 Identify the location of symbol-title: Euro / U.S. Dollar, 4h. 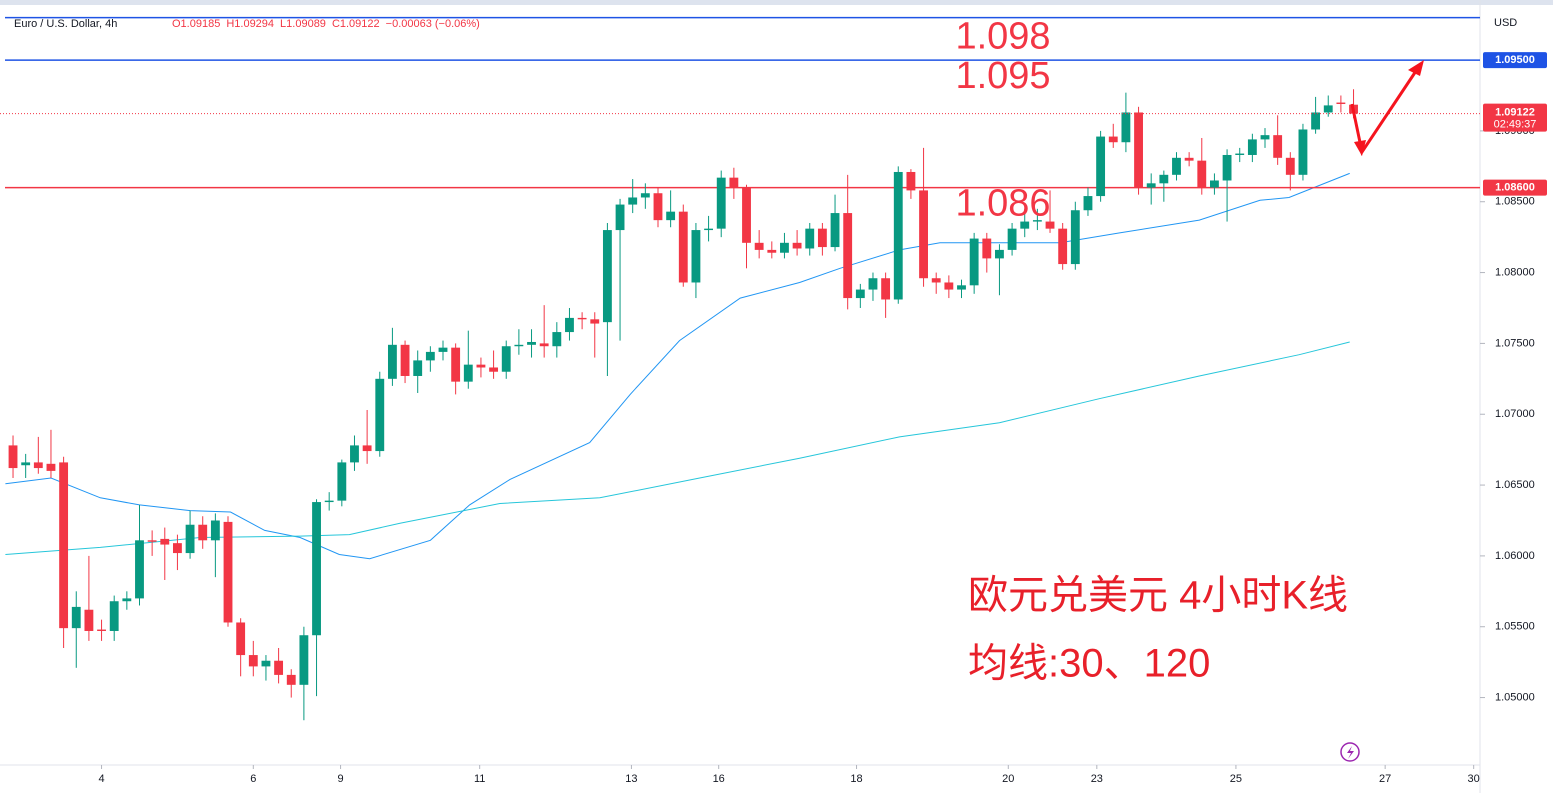
(65, 24).